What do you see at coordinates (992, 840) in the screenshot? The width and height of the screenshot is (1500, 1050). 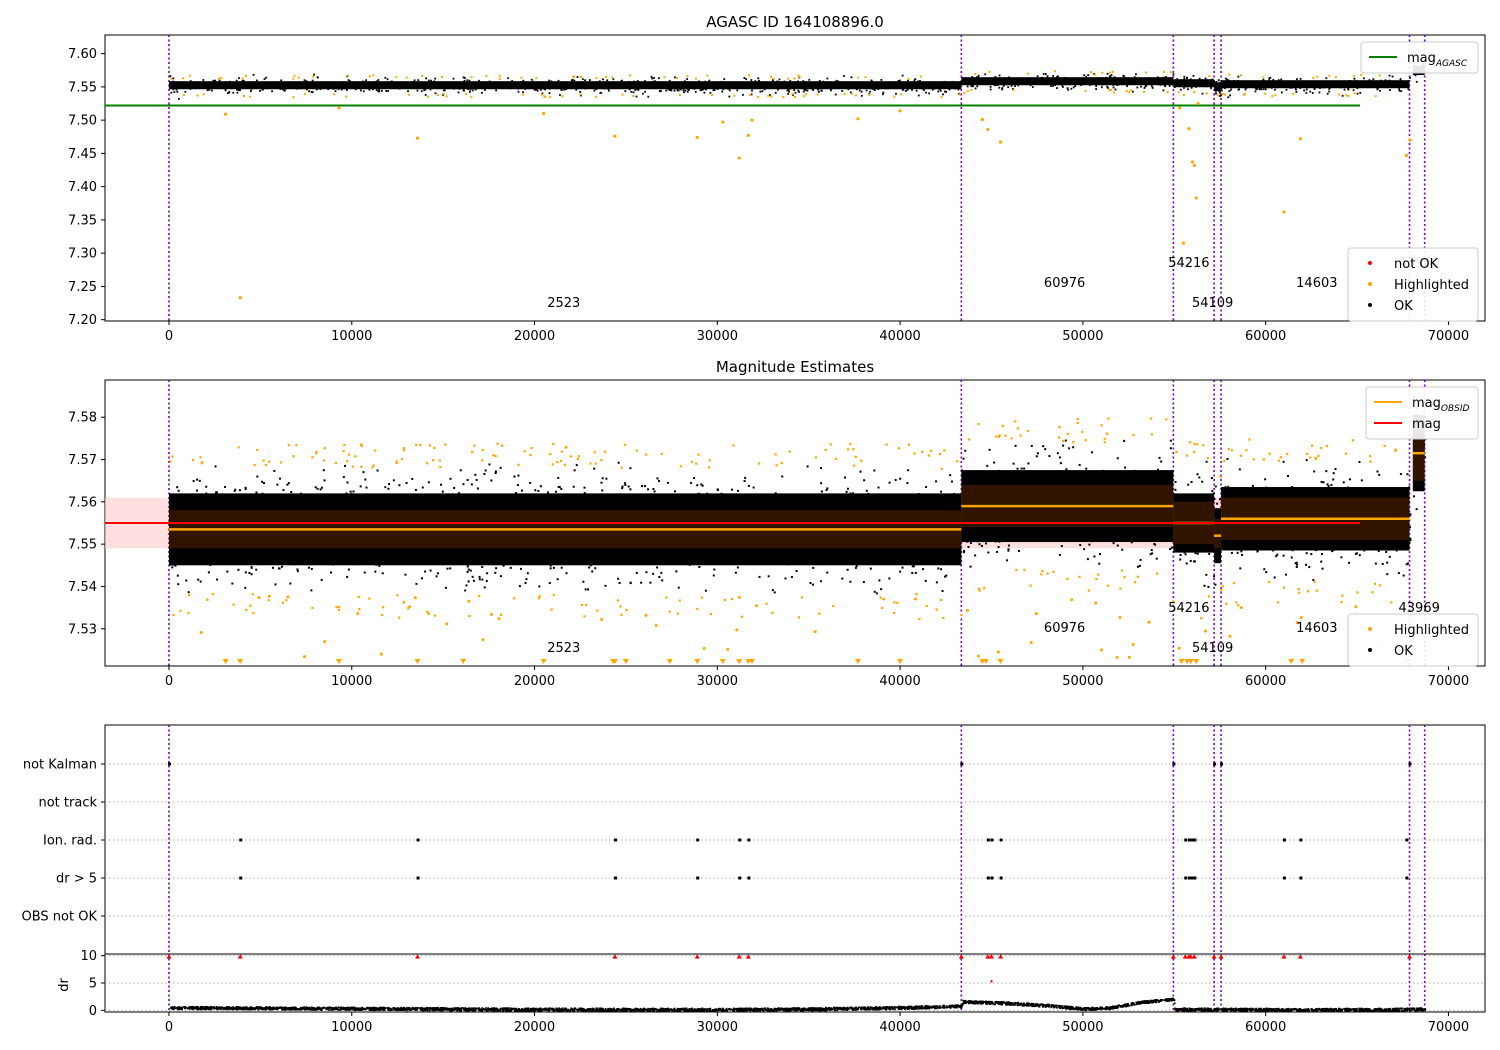 I see `flag-event` at bounding box center [992, 840].